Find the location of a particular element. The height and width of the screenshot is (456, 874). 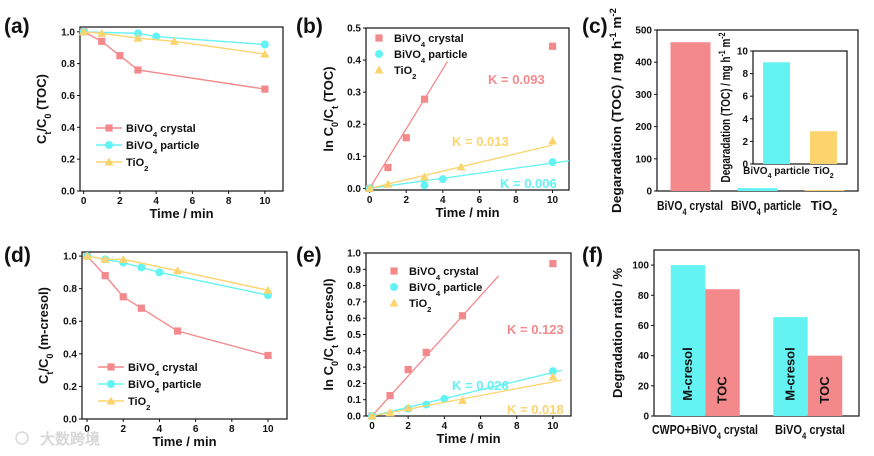

y-axis-label: Ct/C0 (TOC) is located at coordinates (43, 109).